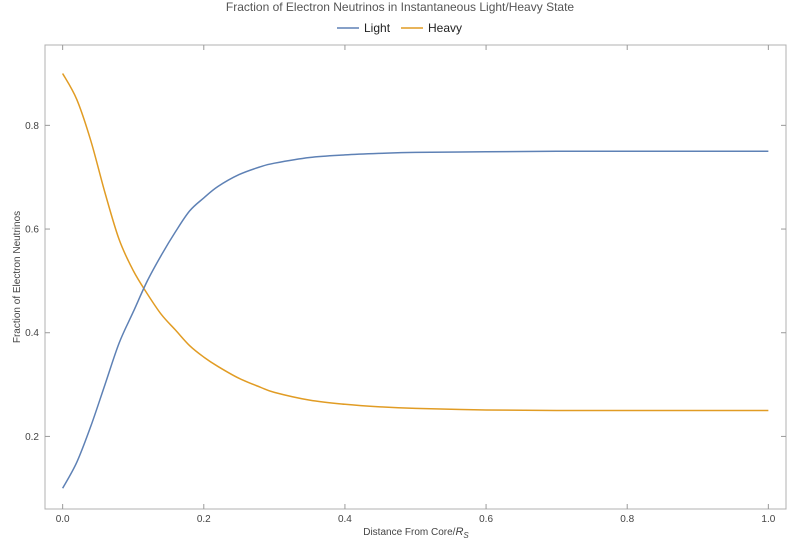 Image resolution: width=800 pixels, height=543 pixels. Describe the element at coordinates (459, 532) in the screenshot. I see `x-axis-label-variable: R` at that location.